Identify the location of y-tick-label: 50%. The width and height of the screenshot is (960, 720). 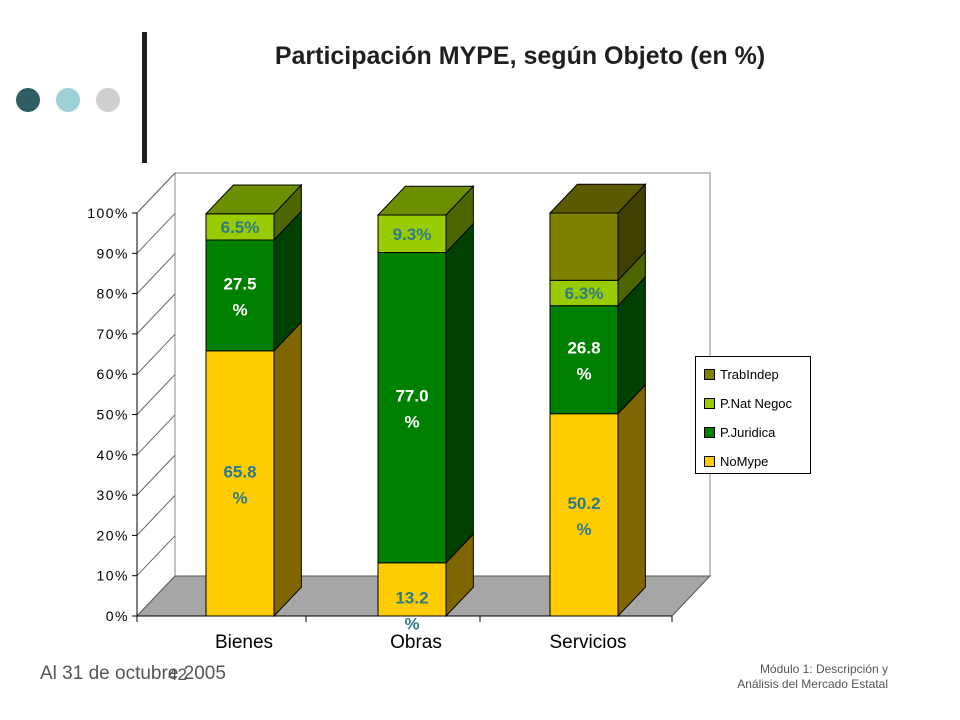
(112, 415).